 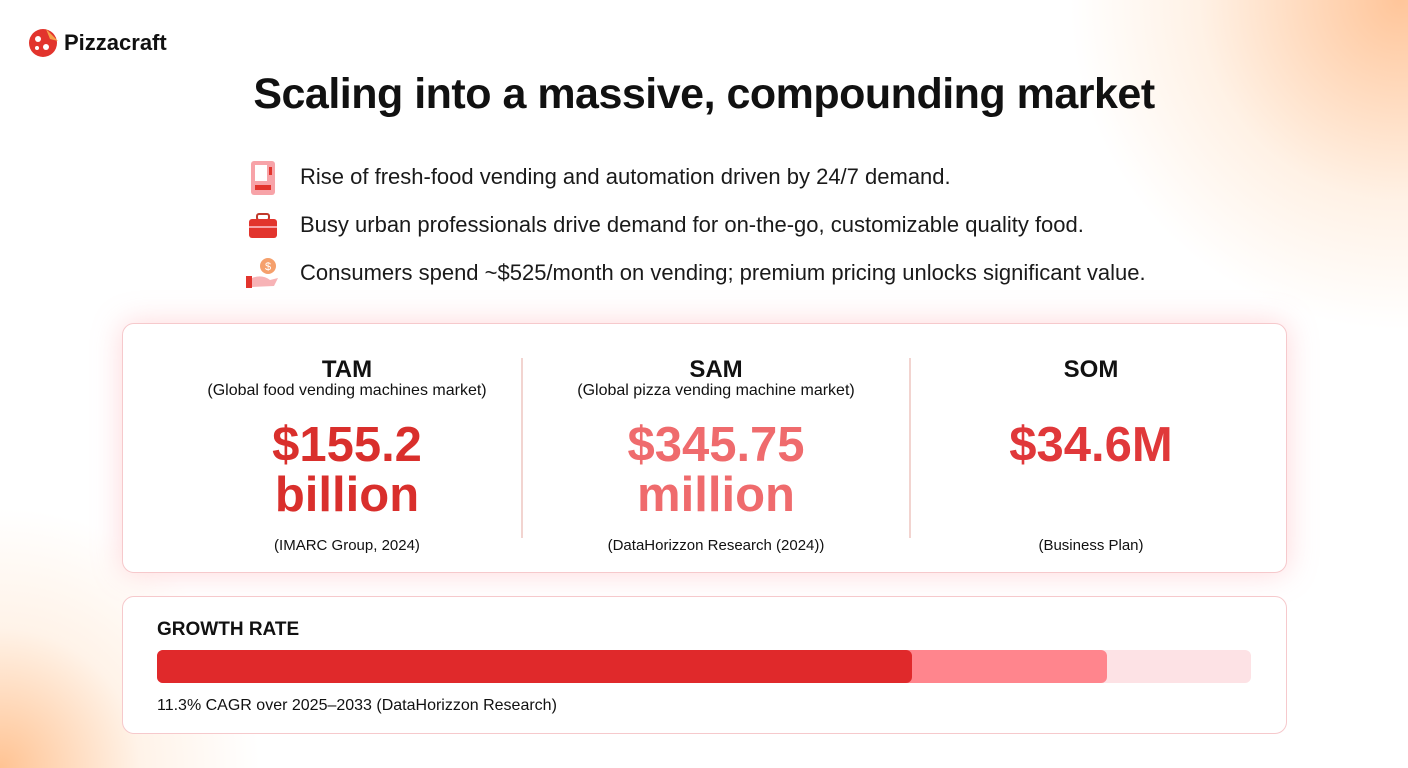 I want to click on market-column: SOM $34.6M (Business Plan), so click(x=1091, y=448).